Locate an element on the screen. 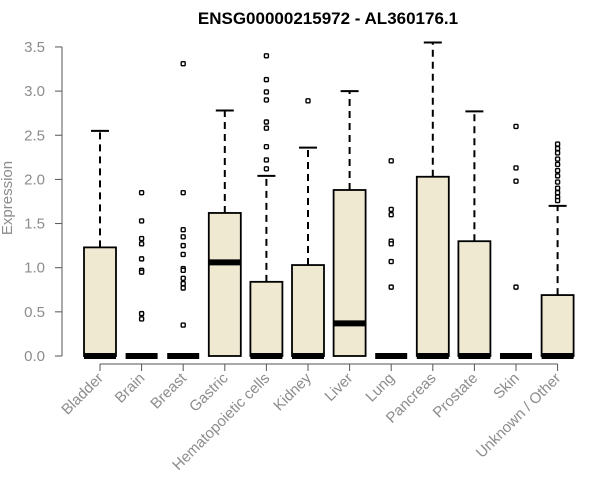  y-tick-label: 2.0 is located at coordinates (34, 179).